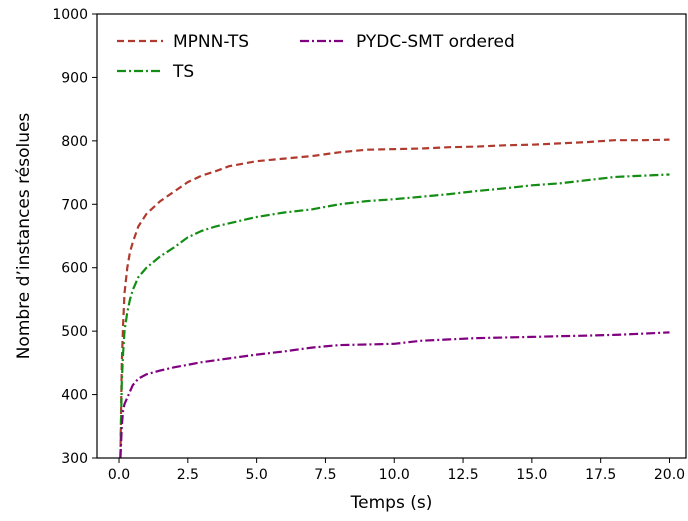 The image size is (688, 521). What do you see at coordinates (119, 475) in the screenshot?
I see `x-tick-label: 0.0` at bounding box center [119, 475].